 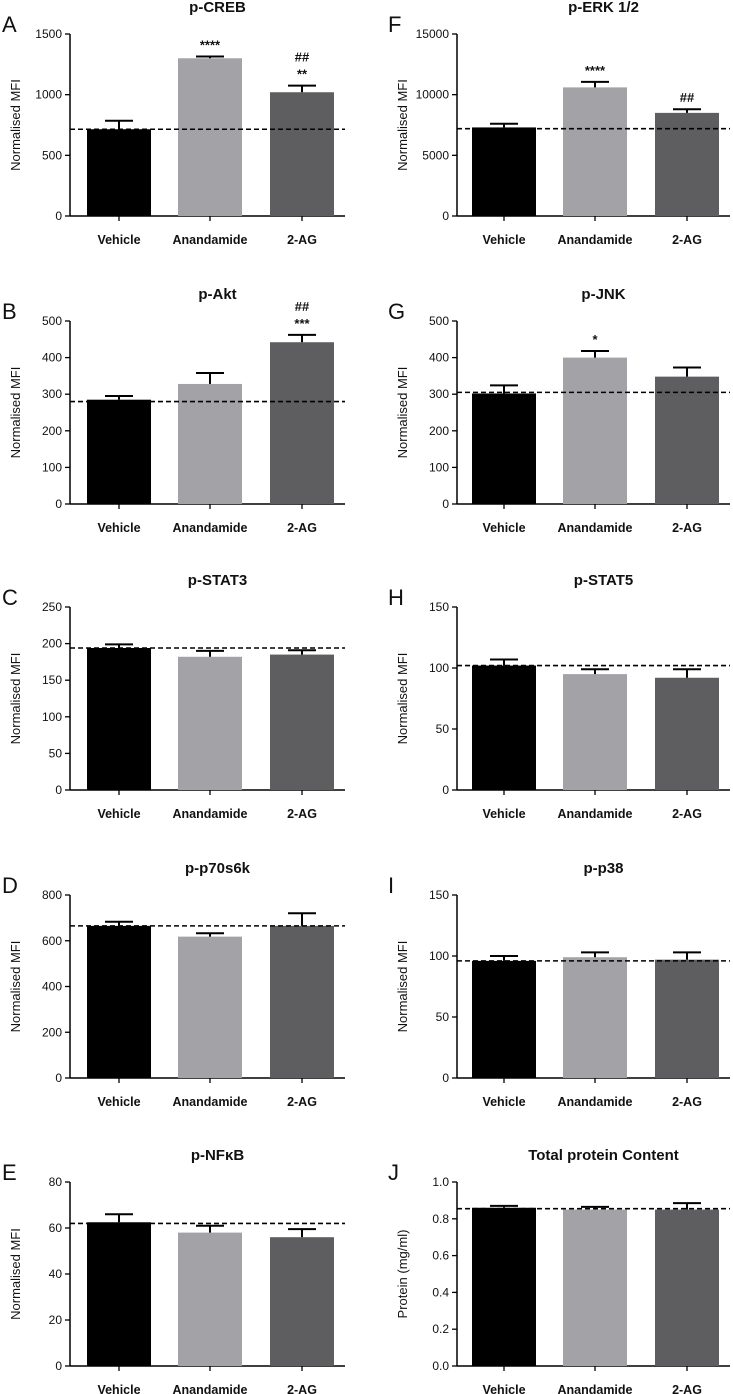 What do you see at coordinates (394, 24) in the screenshot?
I see `panel-letter: F` at bounding box center [394, 24].